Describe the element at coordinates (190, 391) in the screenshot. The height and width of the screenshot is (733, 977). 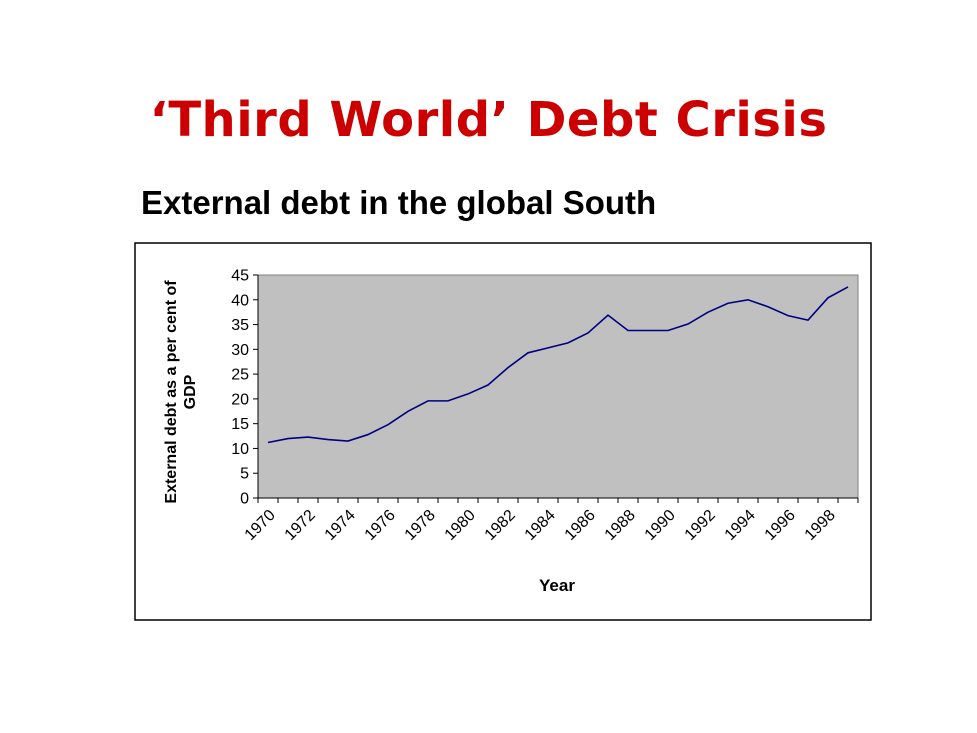
I see `y-axis-label-line: GDP` at that location.